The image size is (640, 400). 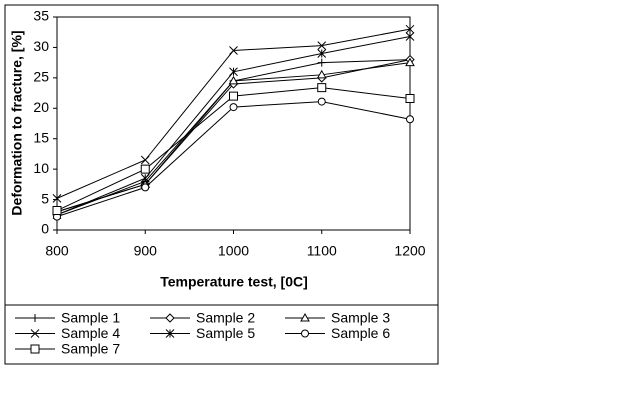 I want to click on legend-frame, so click(x=221, y=334).